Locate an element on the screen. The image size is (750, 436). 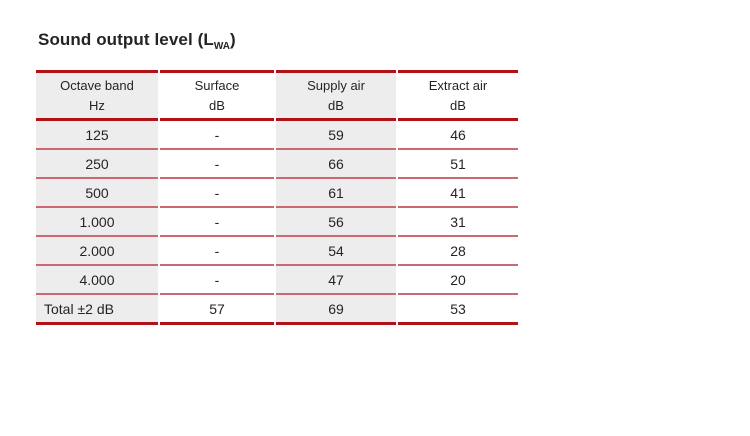
table-cell: 2.000 is located at coordinates (97, 251).